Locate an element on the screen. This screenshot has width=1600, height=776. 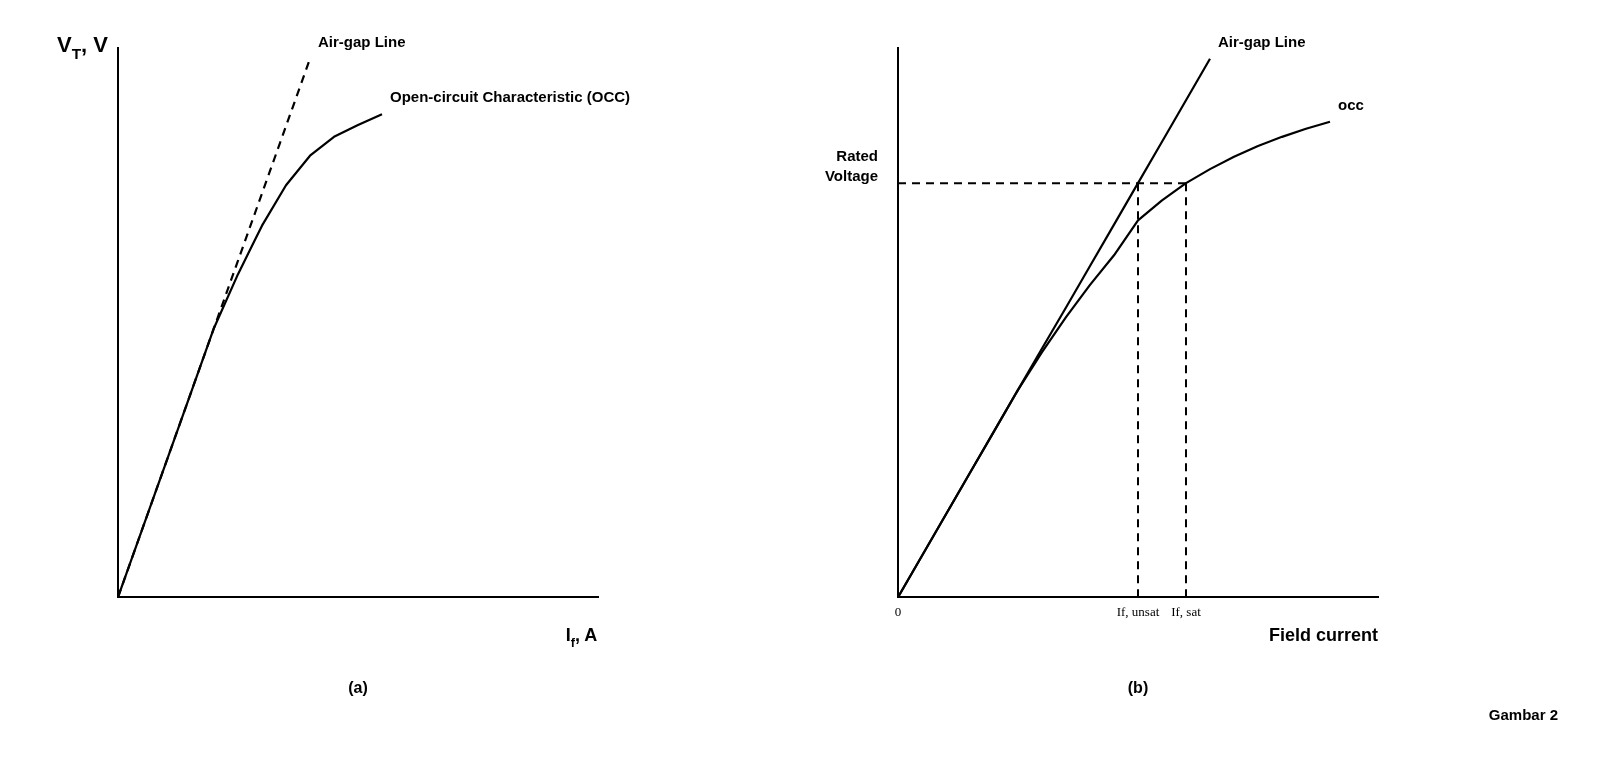
x-tick-label: 0 is located at coordinates (898, 612).